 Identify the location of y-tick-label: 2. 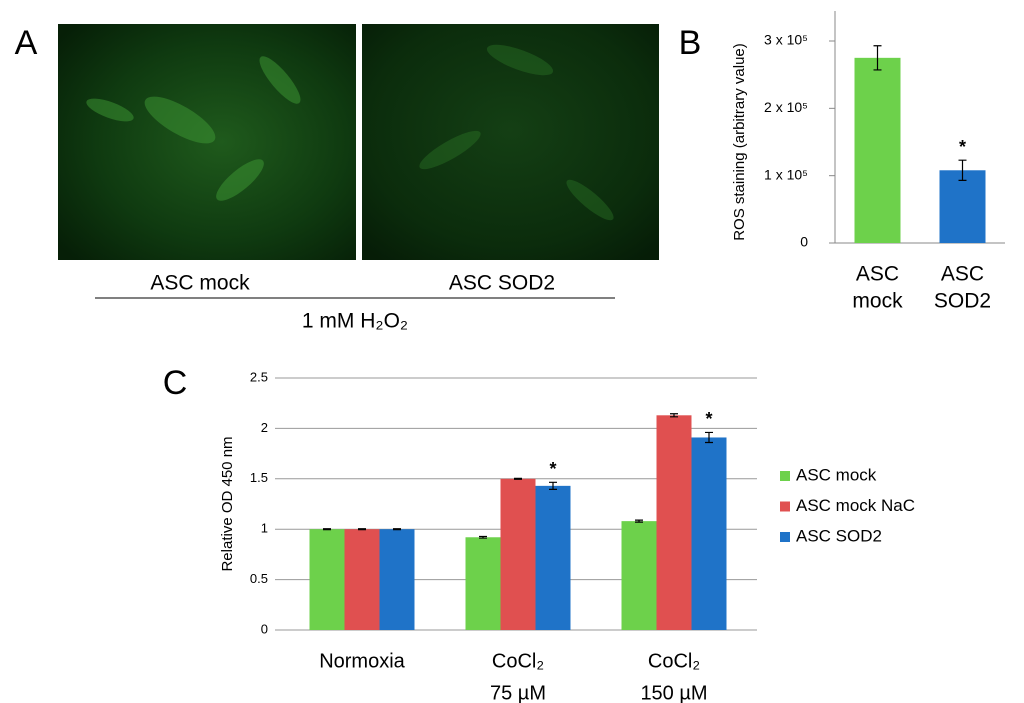
(264, 427).